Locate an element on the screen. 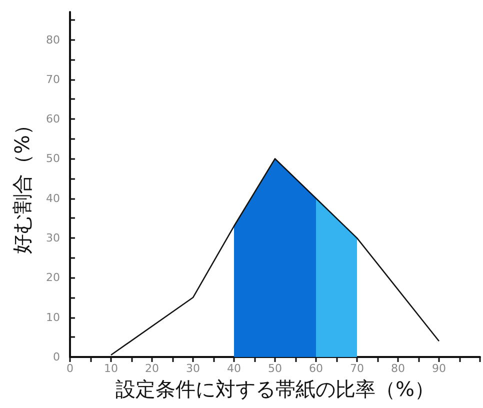 The image size is (483, 408). y-tick-label: 10 is located at coordinates (53, 317).